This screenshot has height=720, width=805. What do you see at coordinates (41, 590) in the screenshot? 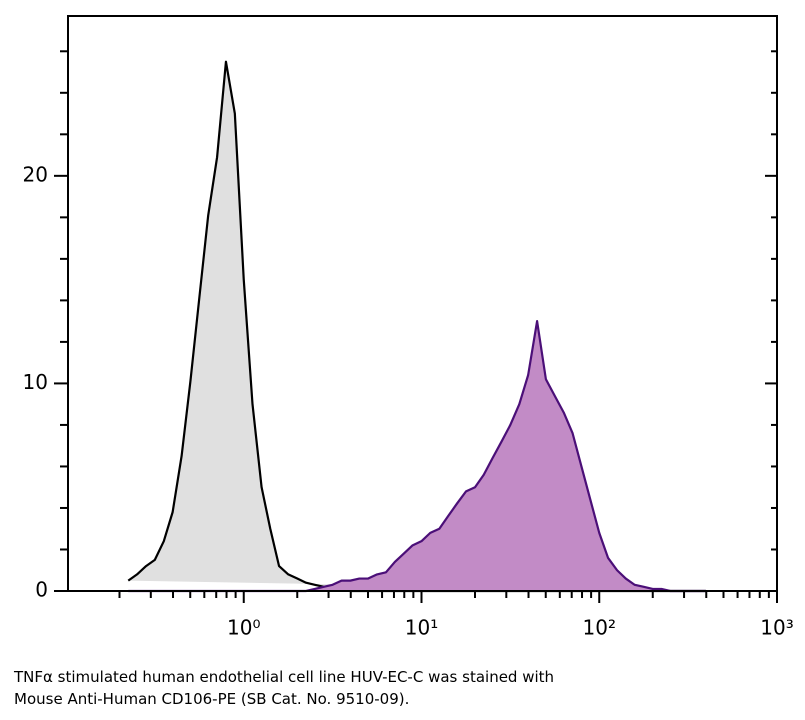
I see `y-tick-label: 0` at bounding box center [41, 590].